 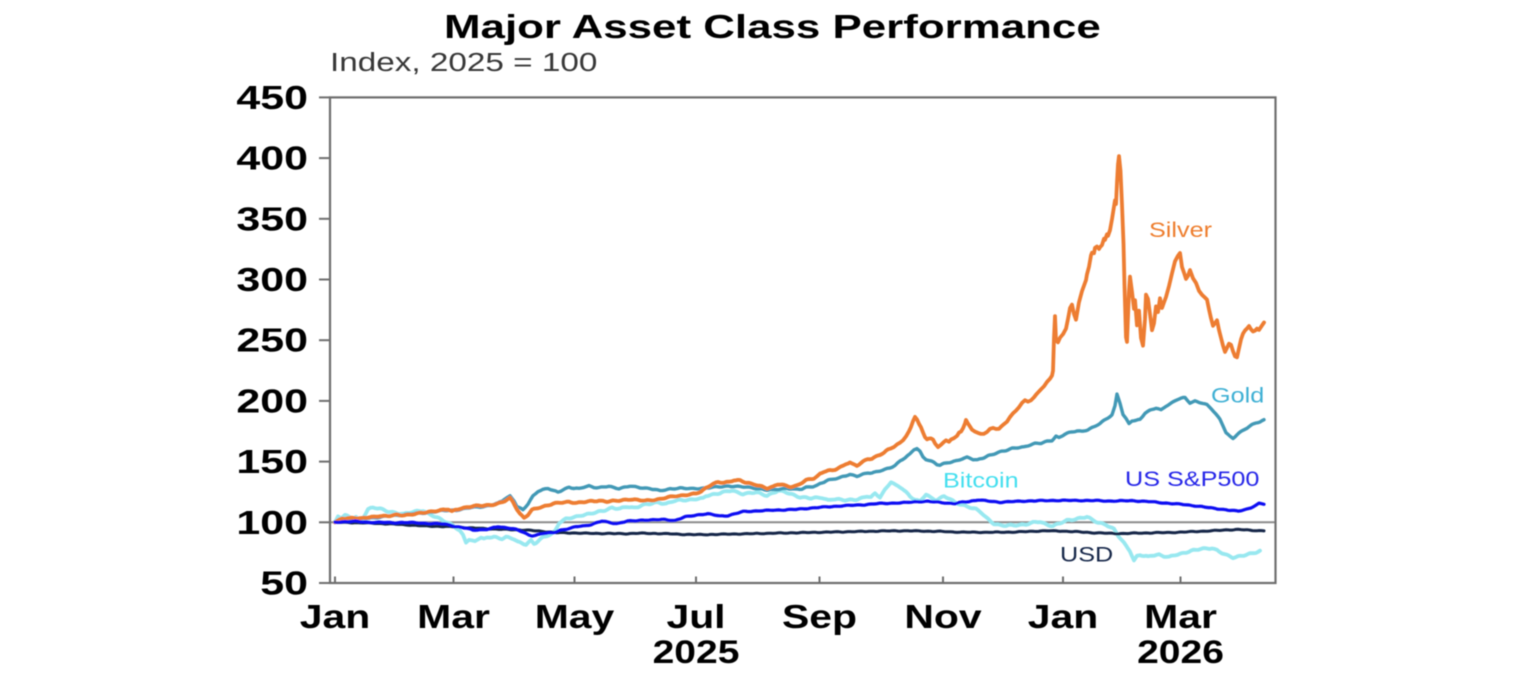 What do you see at coordinates (1180, 230) in the screenshot?
I see `svg-text: Silver` at bounding box center [1180, 230].